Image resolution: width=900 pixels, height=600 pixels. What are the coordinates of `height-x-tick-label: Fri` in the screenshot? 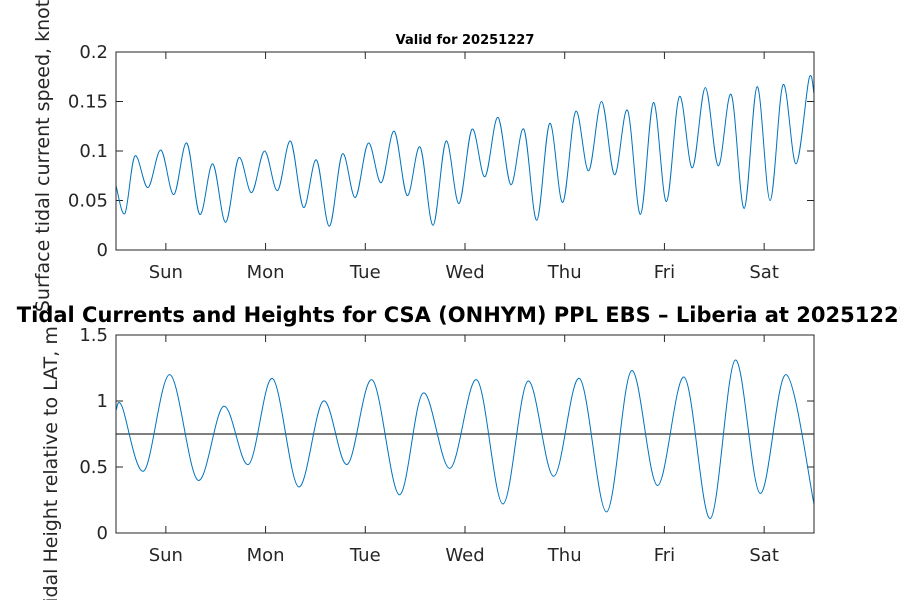 It's located at (664, 555).